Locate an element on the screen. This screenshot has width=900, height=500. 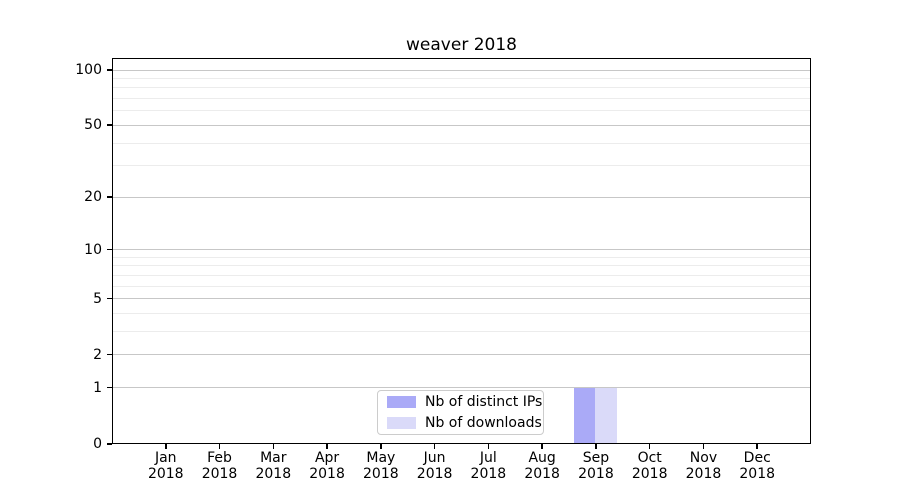
y-tick-label: 5 is located at coordinates (97, 298).